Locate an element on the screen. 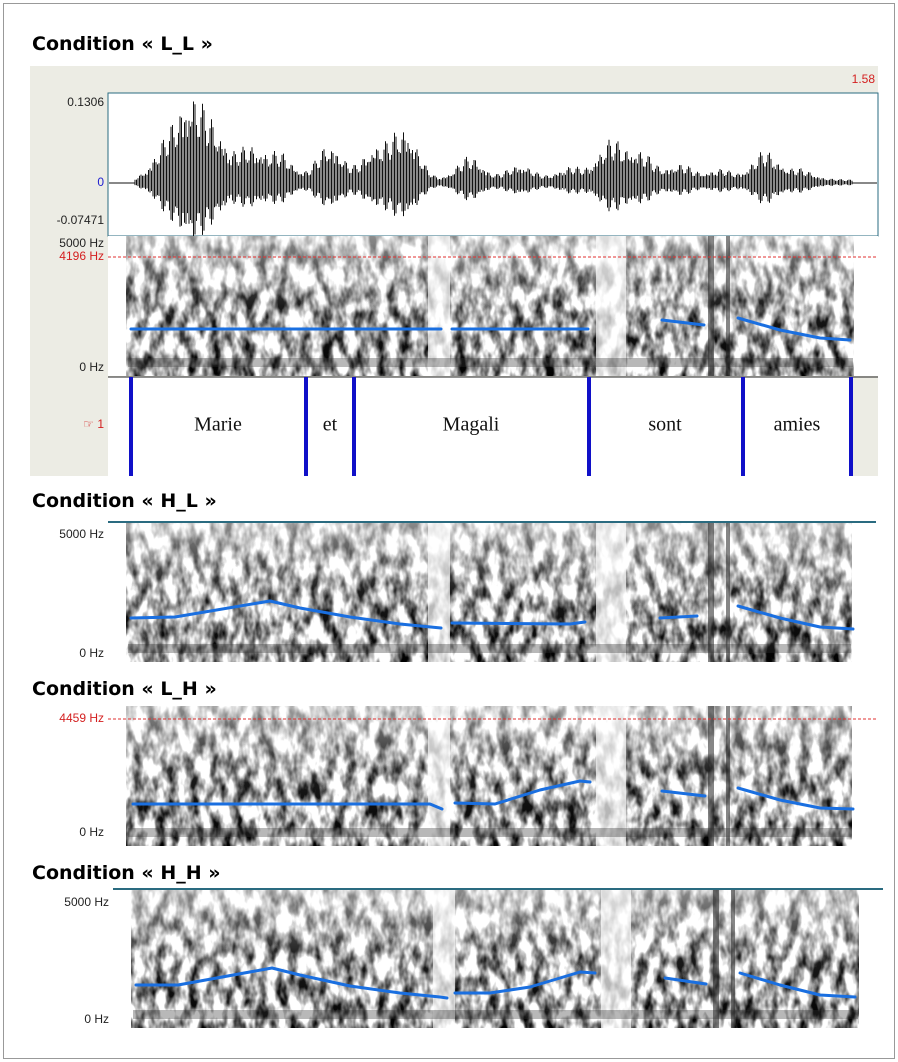 The width and height of the screenshot is (898, 1062). panel-title: Condition « L_H » is located at coordinates (124, 689).